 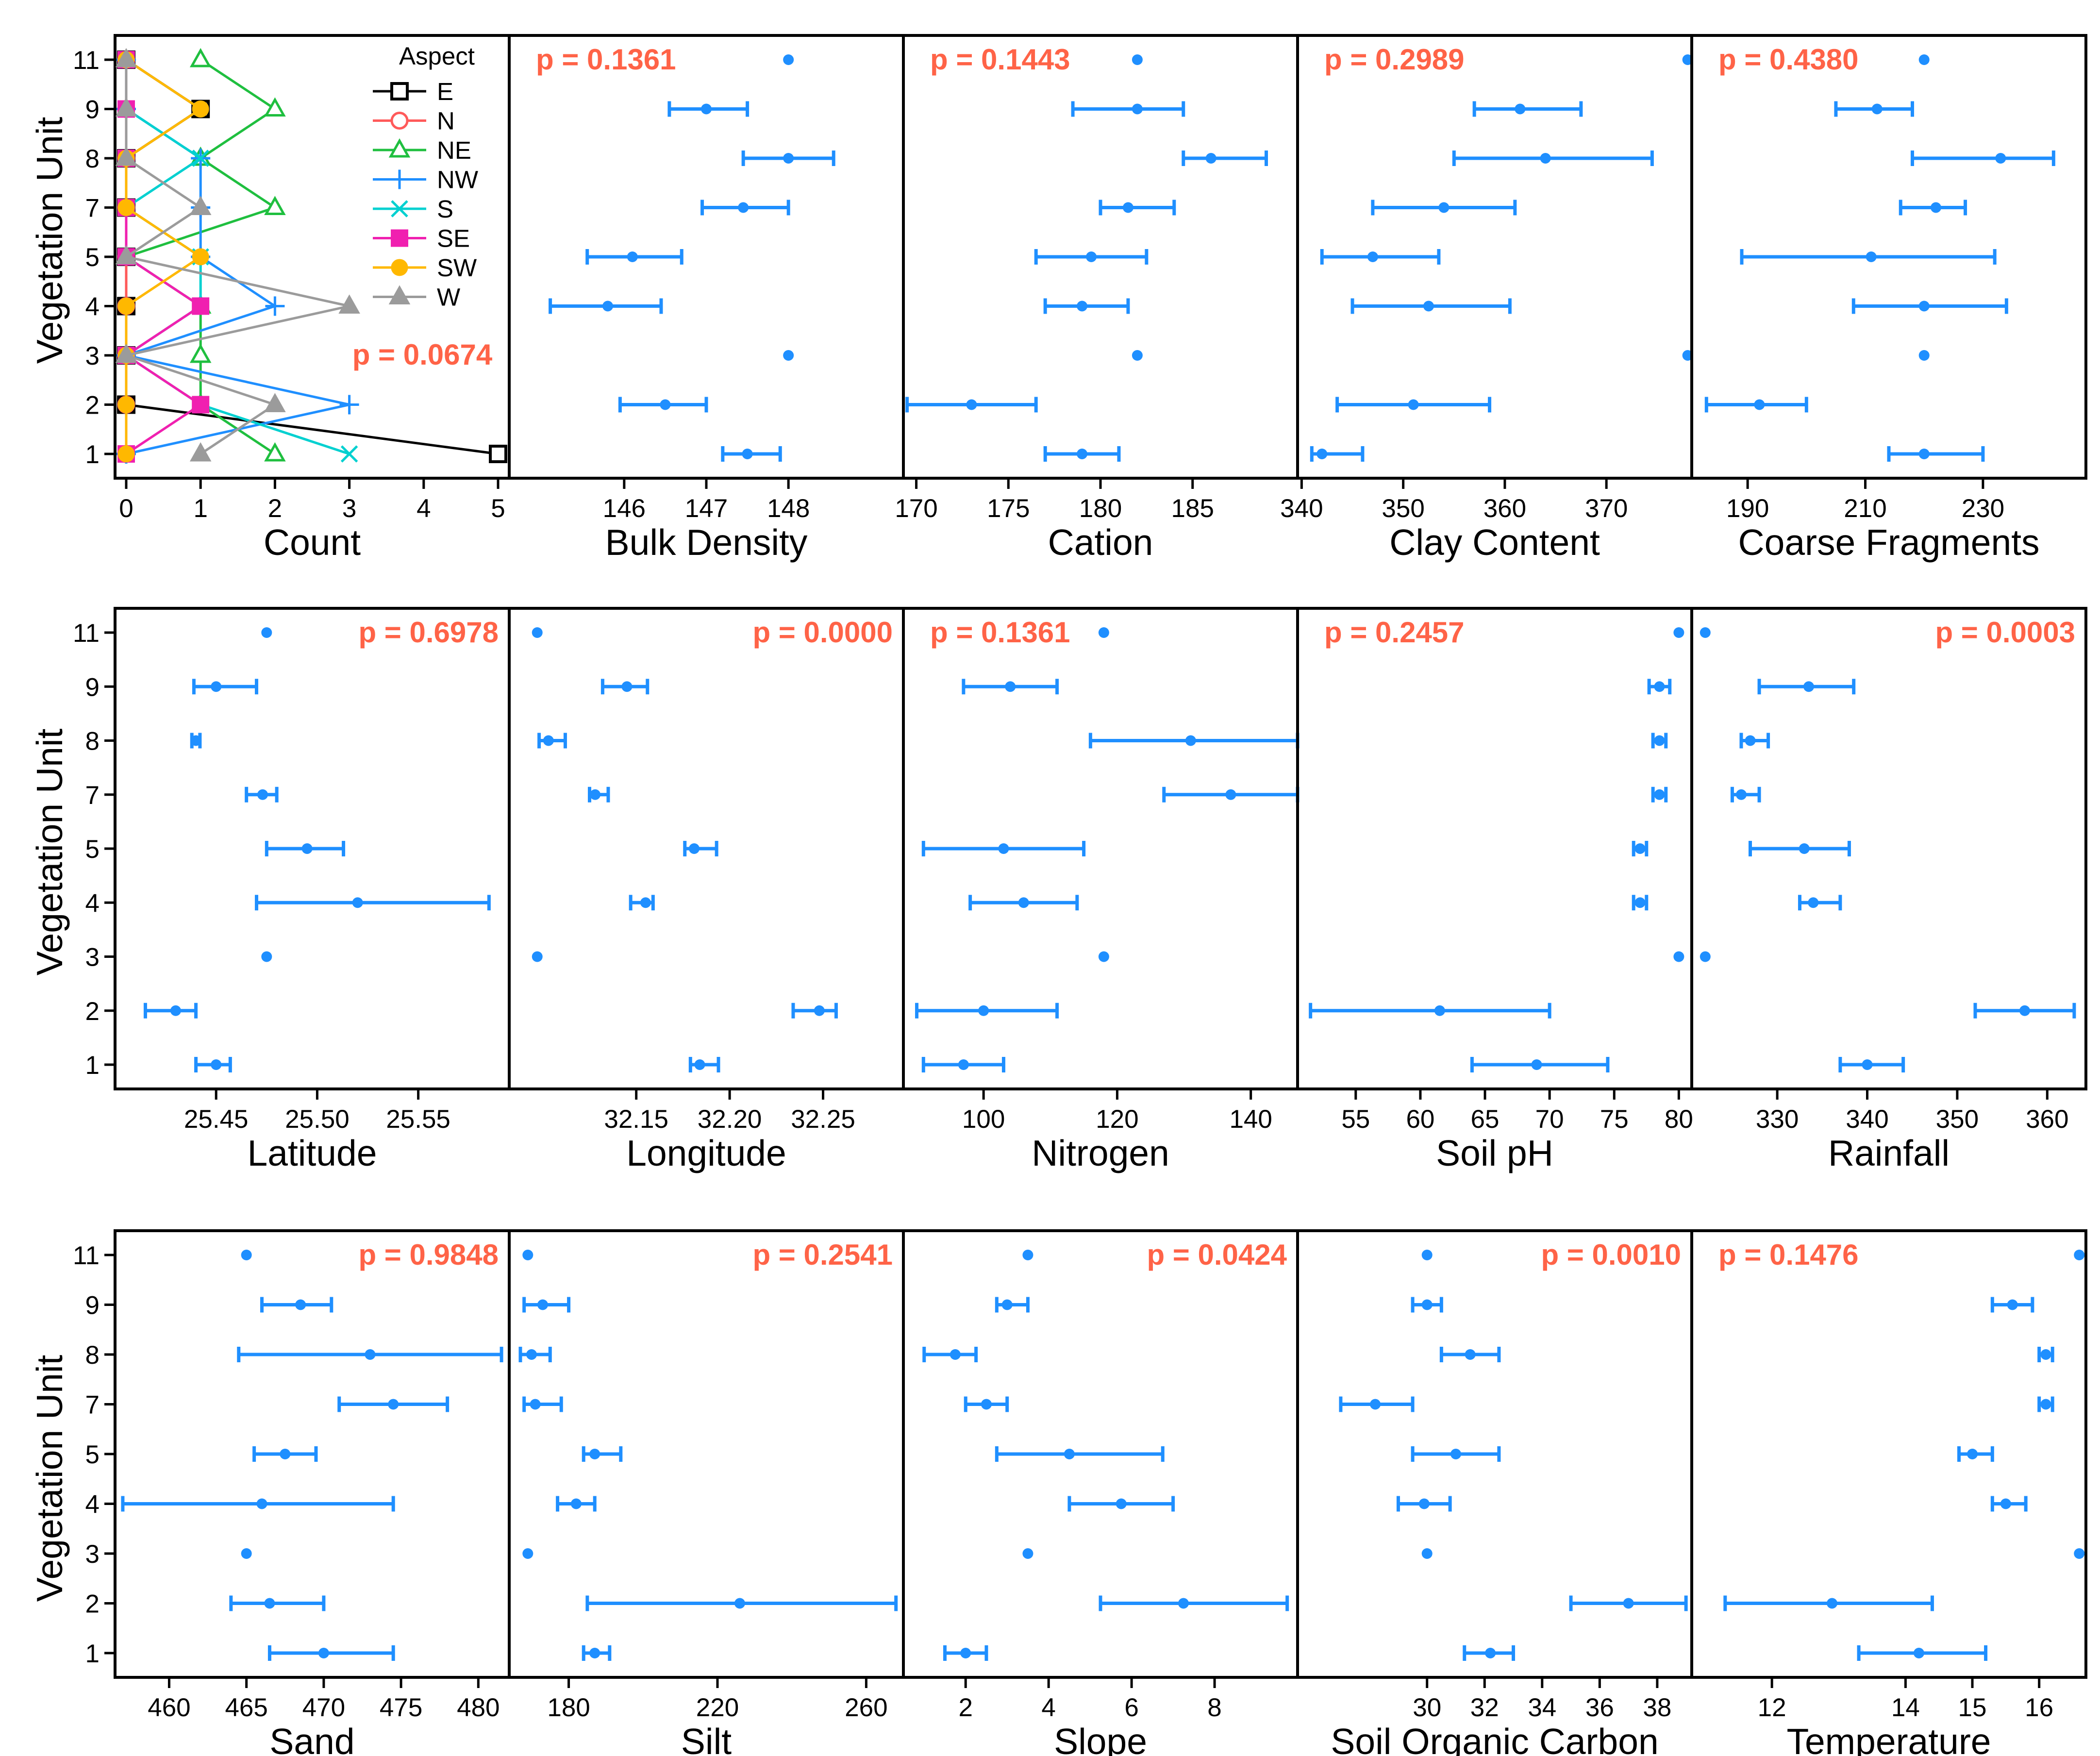 What do you see at coordinates (169, 1707) in the screenshot?
I see `x-tick-label: 460` at bounding box center [169, 1707].